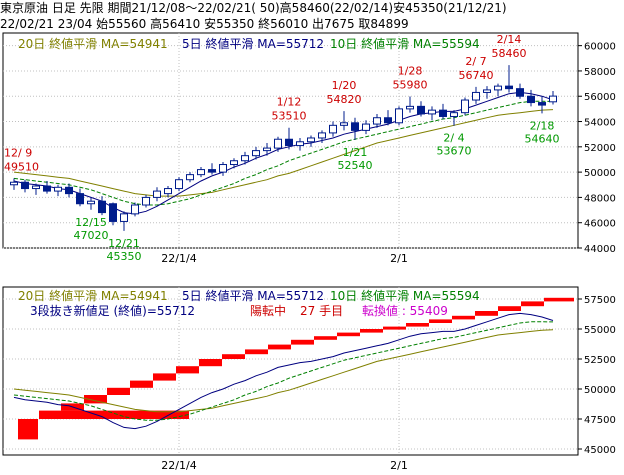  What do you see at coordinates (289, 102) in the screenshot?
I see `annotation-date: 1/12` at bounding box center [289, 102].